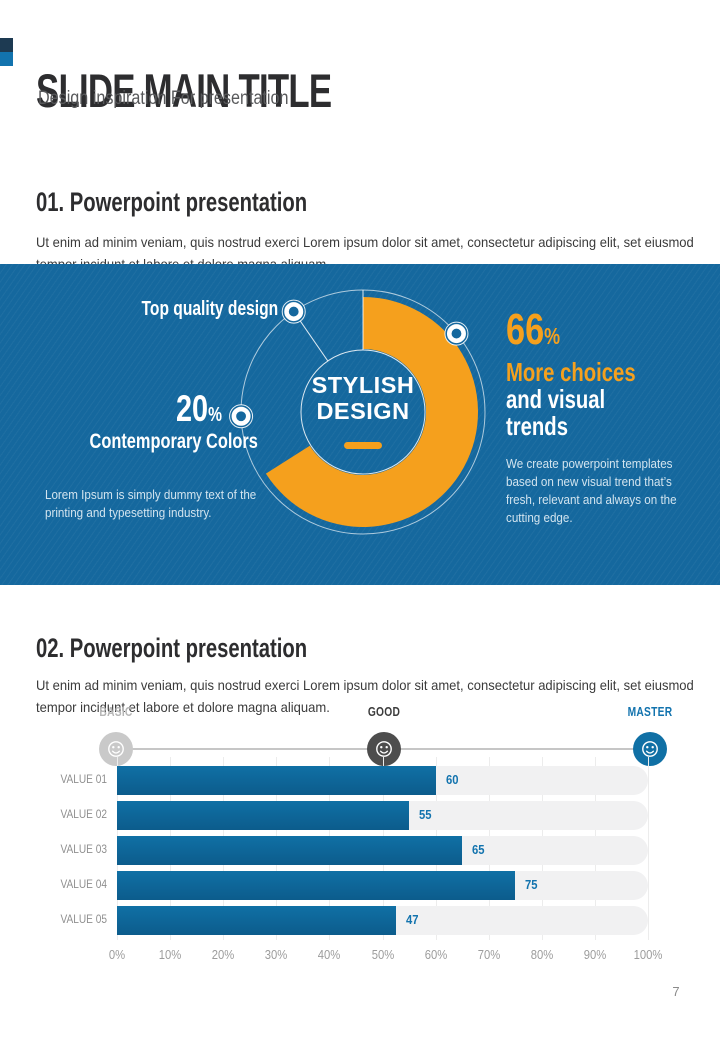 This screenshot has height=1040, width=720. I want to click on bar-track: 55, so click(382, 815).